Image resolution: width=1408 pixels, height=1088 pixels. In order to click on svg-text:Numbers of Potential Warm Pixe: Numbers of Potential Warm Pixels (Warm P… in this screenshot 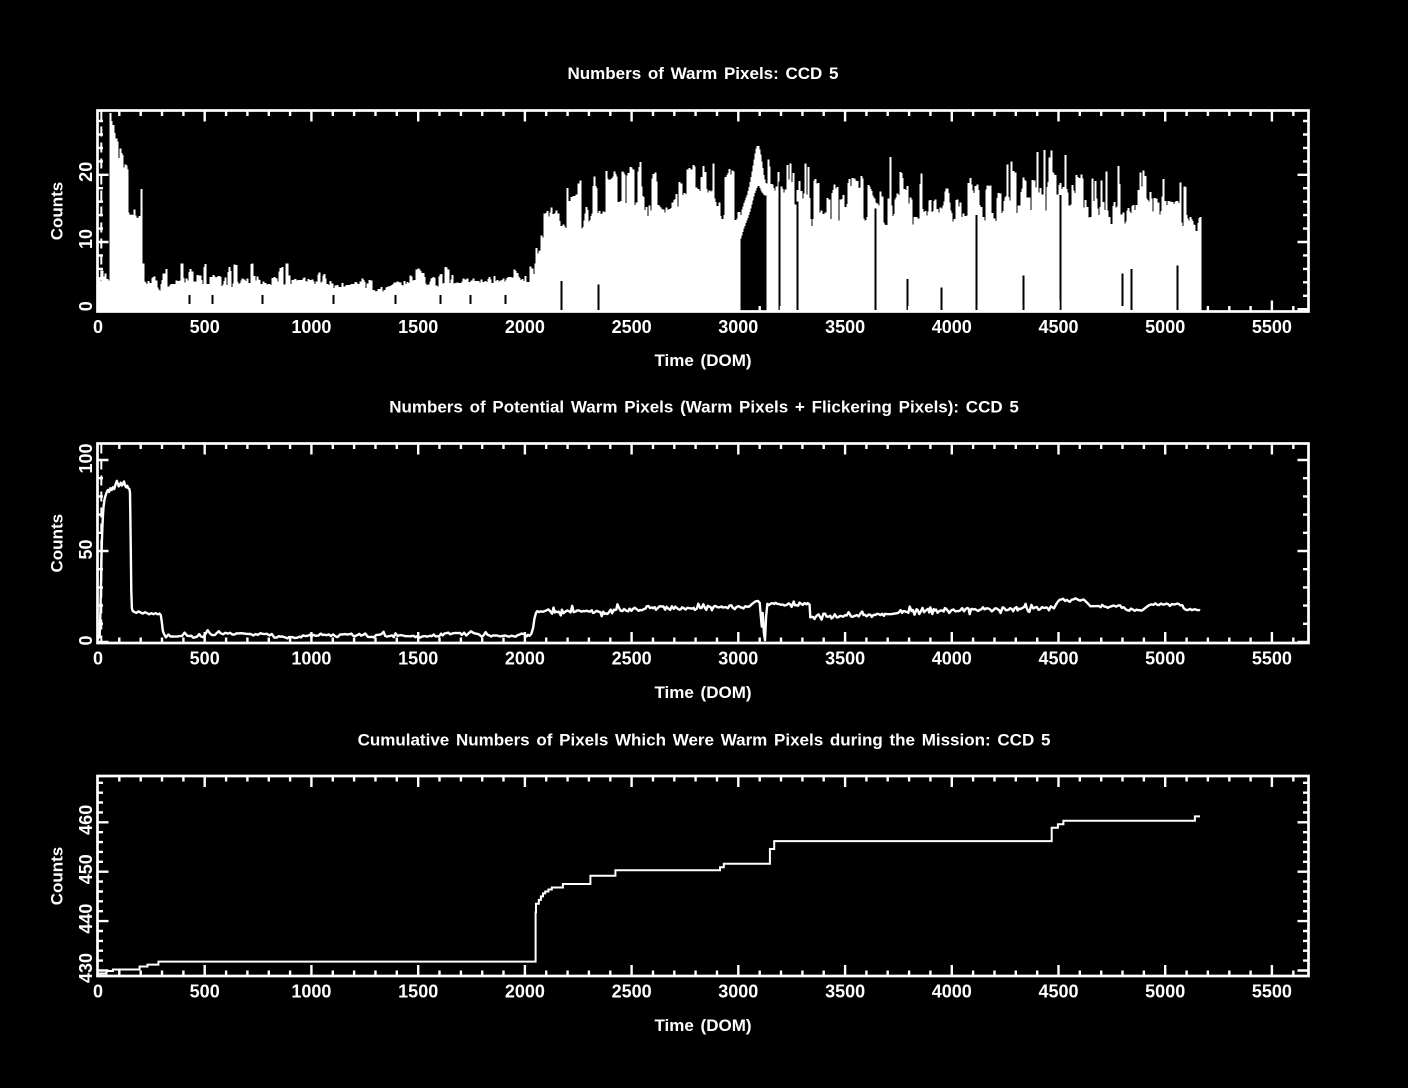, I will do `click(704, 407)`.